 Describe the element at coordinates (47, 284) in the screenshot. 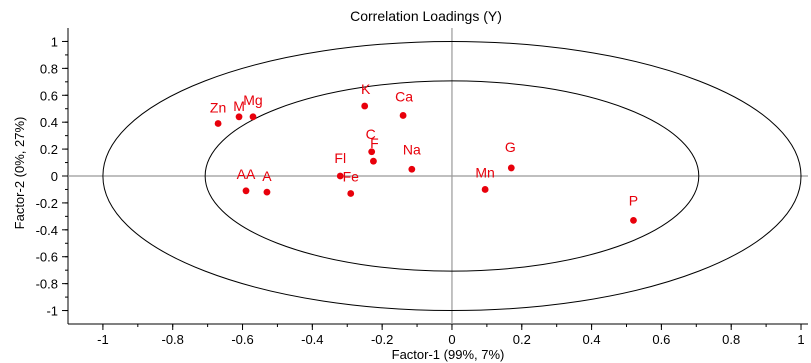

I see `y-tick-label: -0.8` at that location.